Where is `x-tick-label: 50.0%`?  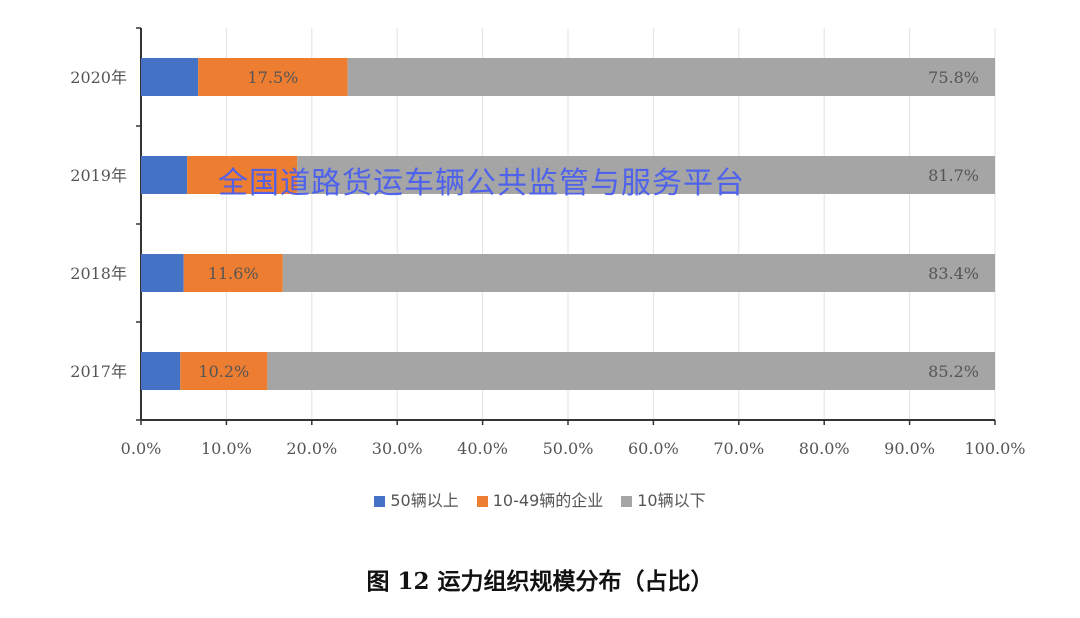 x-tick-label: 50.0% is located at coordinates (568, 448).